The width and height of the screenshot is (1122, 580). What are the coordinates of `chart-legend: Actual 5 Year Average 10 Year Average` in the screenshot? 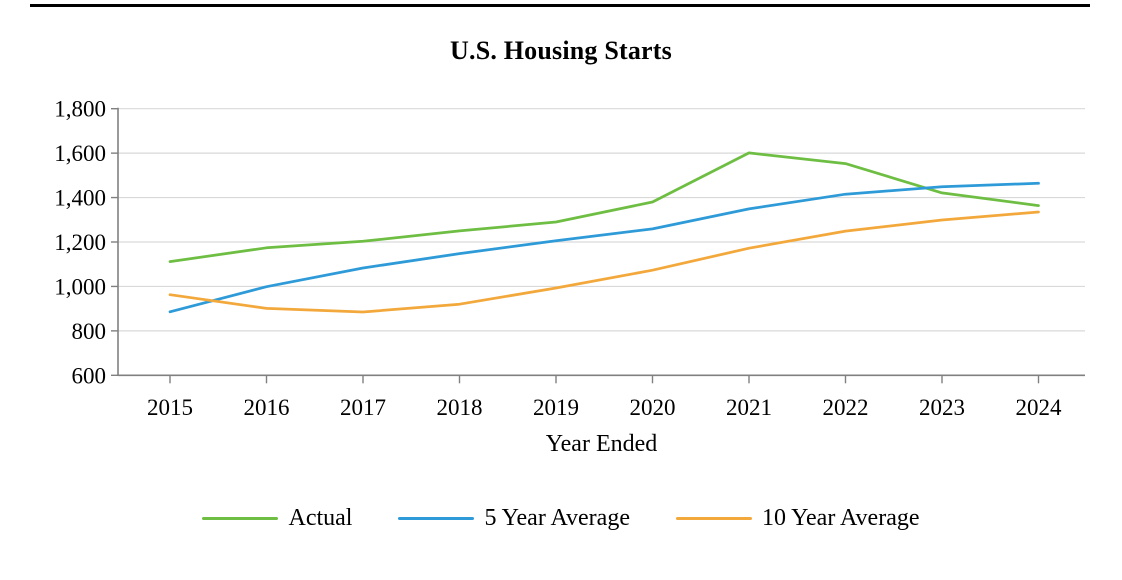 It's located at (561, 518).